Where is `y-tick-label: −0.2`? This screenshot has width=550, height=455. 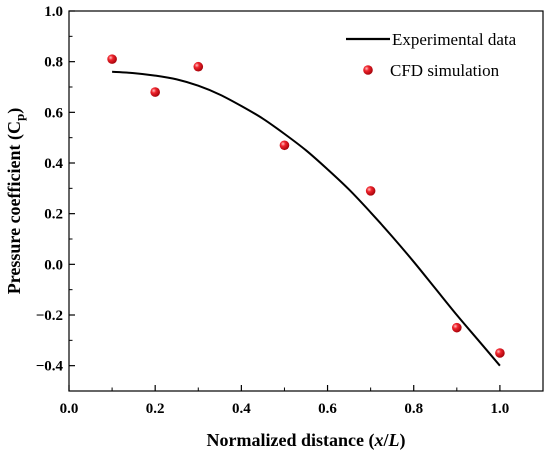
y-tick-label: −0.2 is located at coordinates (49, 316).